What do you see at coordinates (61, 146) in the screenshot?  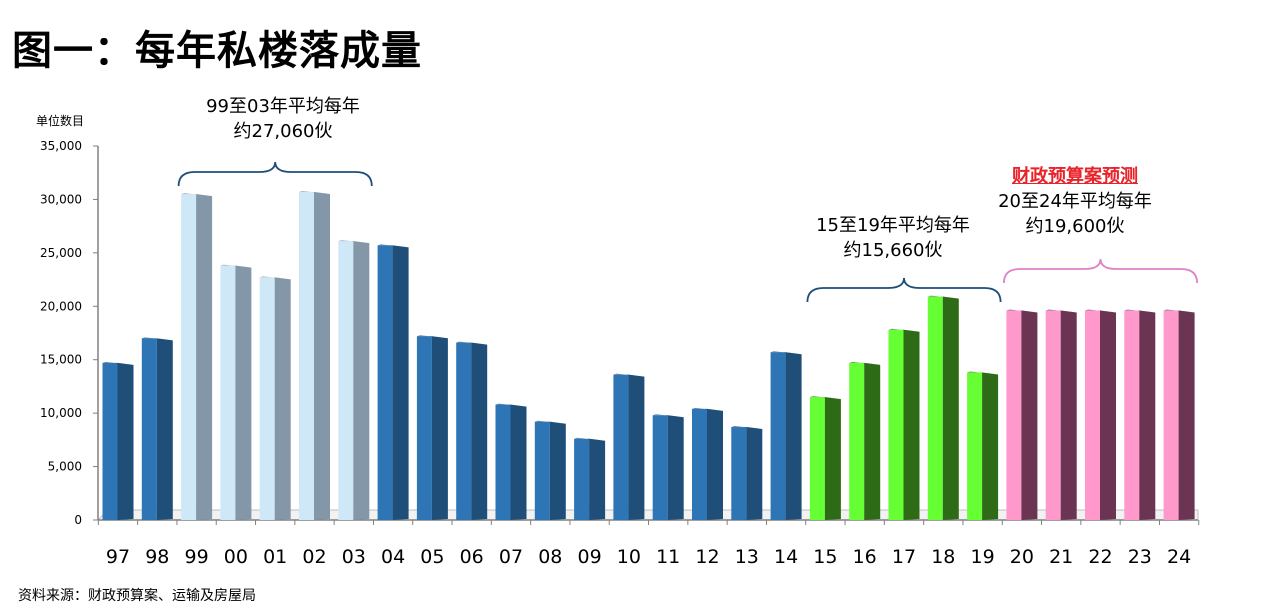 I see `y-tick-label: 35,000` at bounding box center [61, 146].